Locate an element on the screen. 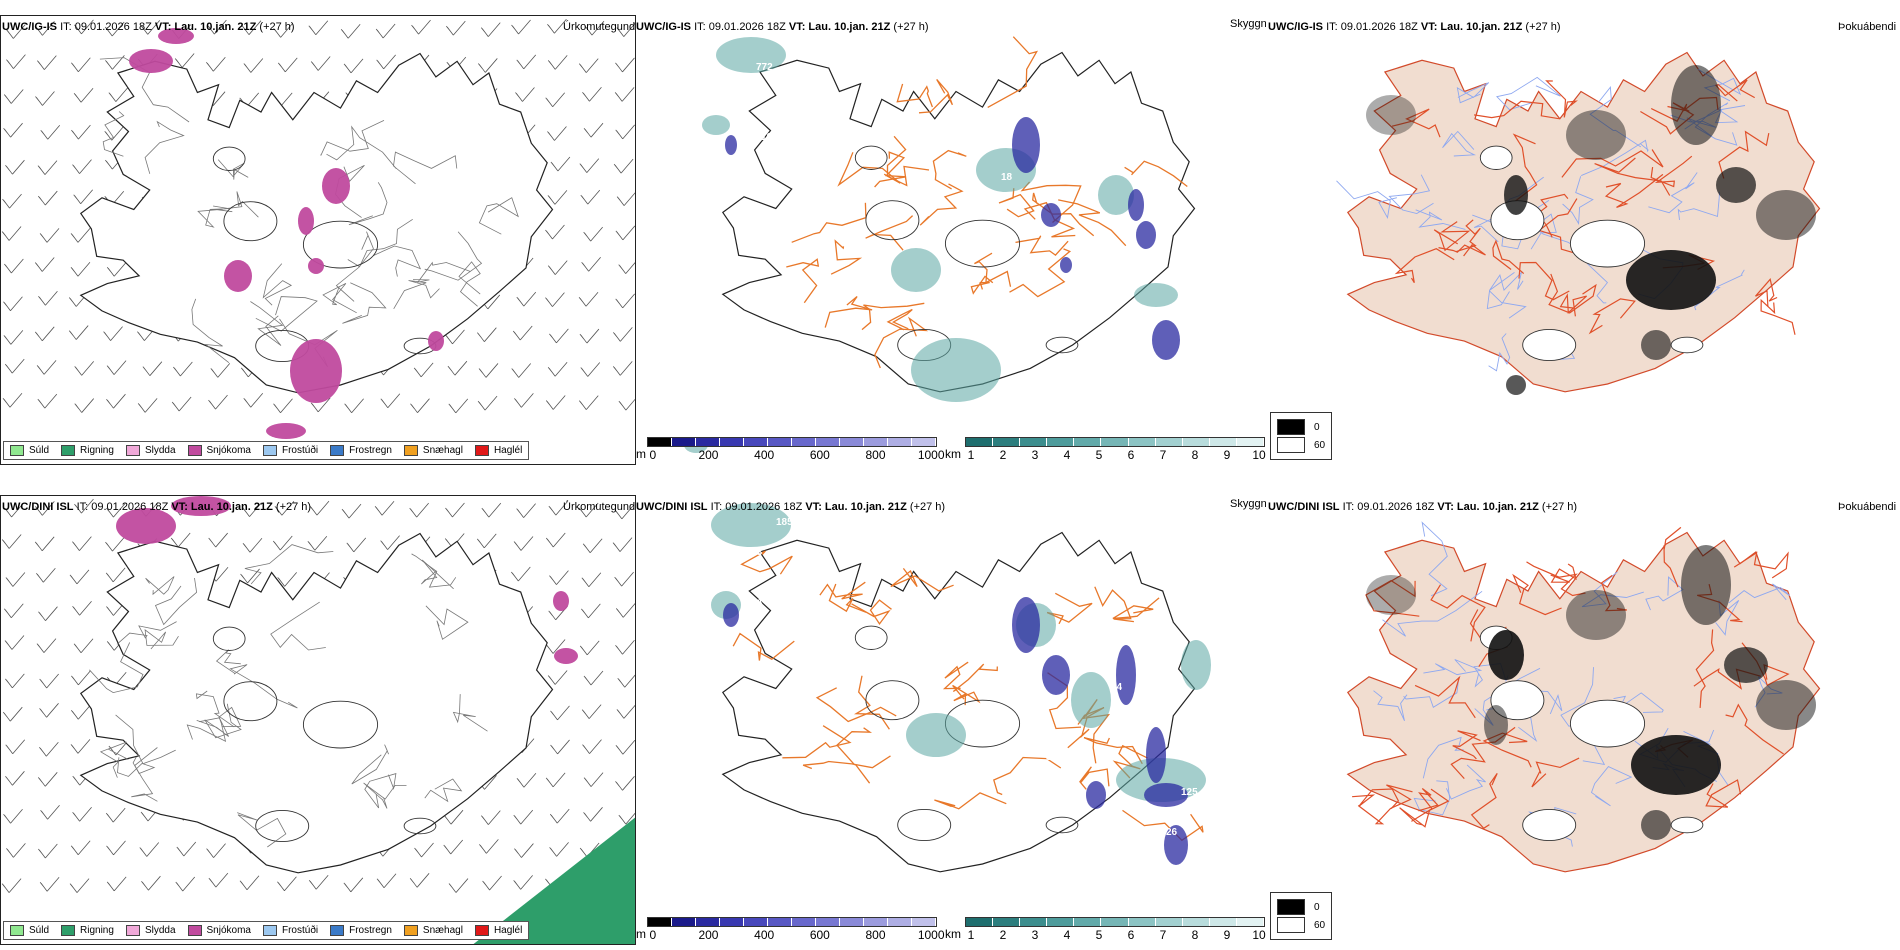 Image resolution: width=1900 pixels, height=950 pixels. colorbar-tick-label: 5 is located at coordinates (1099, 455).